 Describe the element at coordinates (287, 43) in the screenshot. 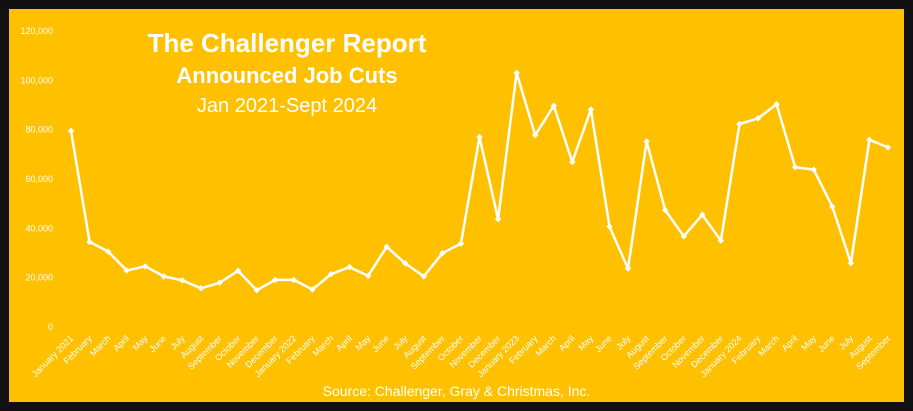

I see `chart-title: The Challenger Report` at that location.